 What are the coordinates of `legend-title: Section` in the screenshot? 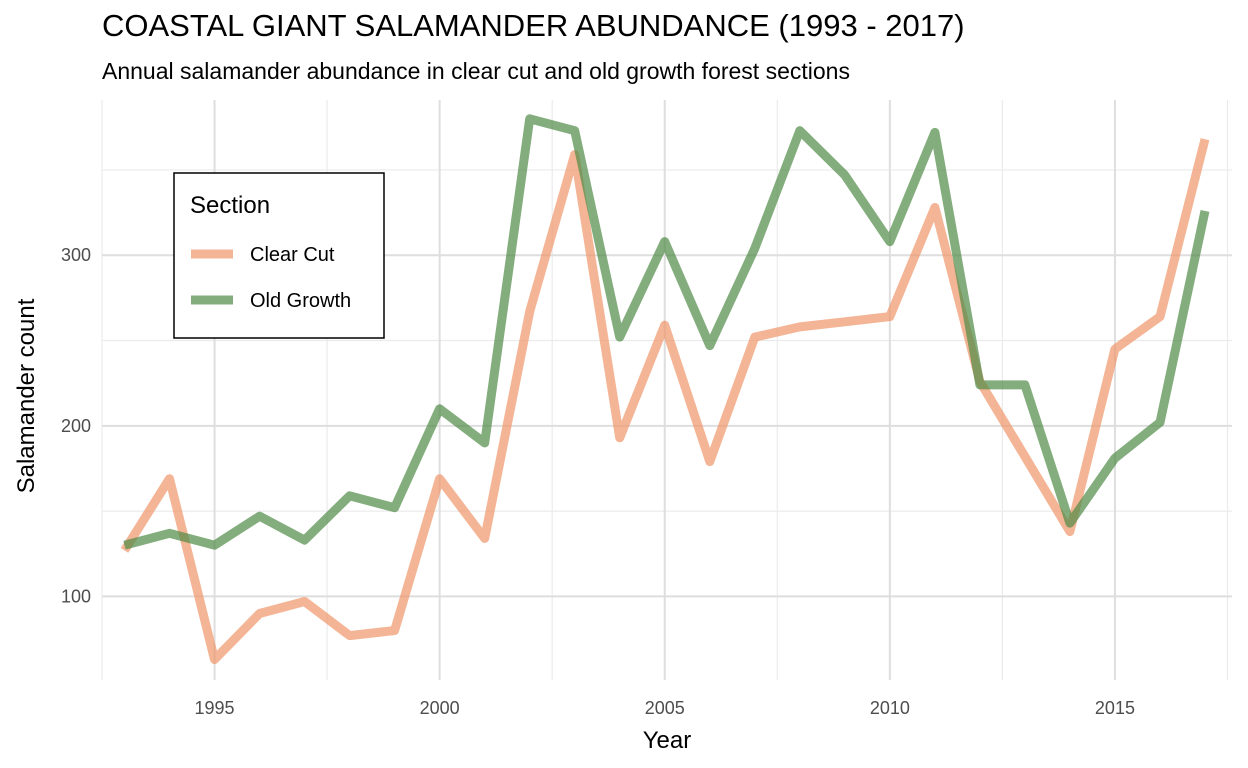 It's located at (230, 205).